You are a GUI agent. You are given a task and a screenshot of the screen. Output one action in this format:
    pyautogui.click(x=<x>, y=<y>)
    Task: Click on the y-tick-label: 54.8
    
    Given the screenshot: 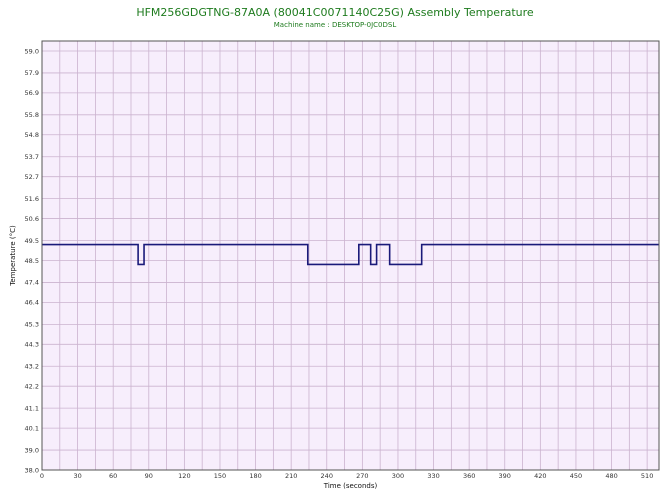 What is the action you would take?
    pyautogui.click(x=32, y=135)
    